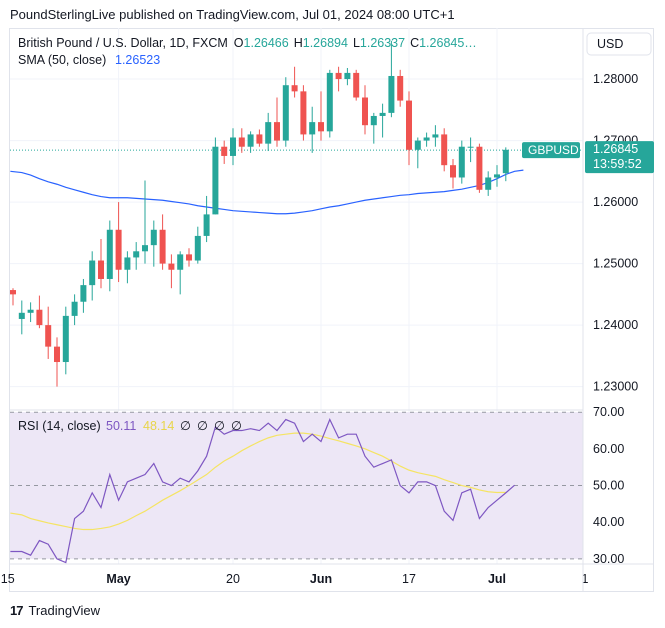 The image size is (665, 628). Describe the element at coordinates (619, 44) in the screenshot. I see `currency-button` at that location.